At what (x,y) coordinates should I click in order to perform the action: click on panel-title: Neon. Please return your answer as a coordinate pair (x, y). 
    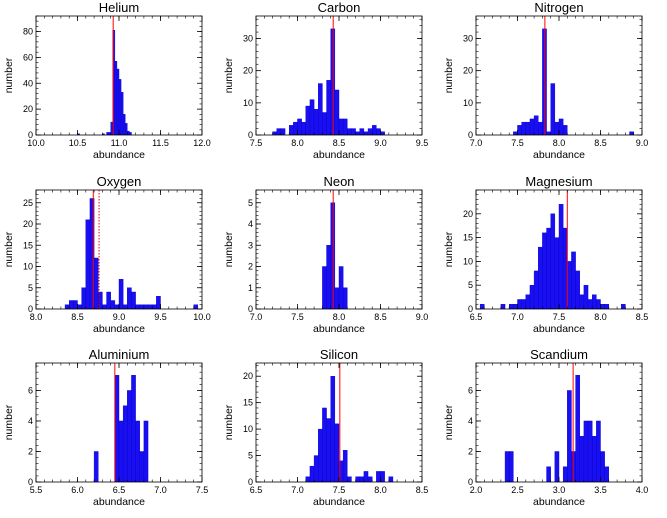
    Looking at the image, I should click on (338, 181).